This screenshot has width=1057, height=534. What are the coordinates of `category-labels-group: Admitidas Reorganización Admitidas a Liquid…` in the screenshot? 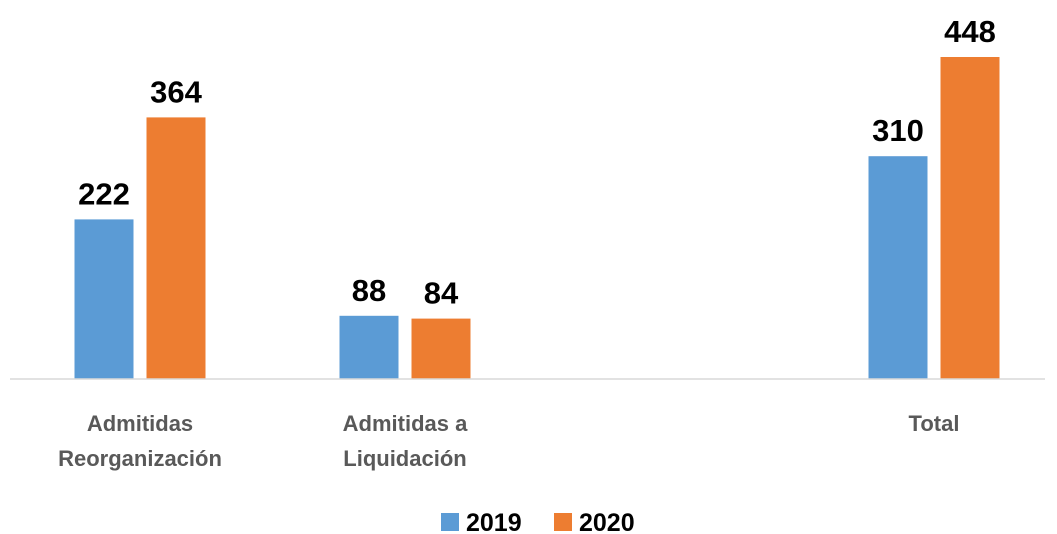 It's located at (508, 441).